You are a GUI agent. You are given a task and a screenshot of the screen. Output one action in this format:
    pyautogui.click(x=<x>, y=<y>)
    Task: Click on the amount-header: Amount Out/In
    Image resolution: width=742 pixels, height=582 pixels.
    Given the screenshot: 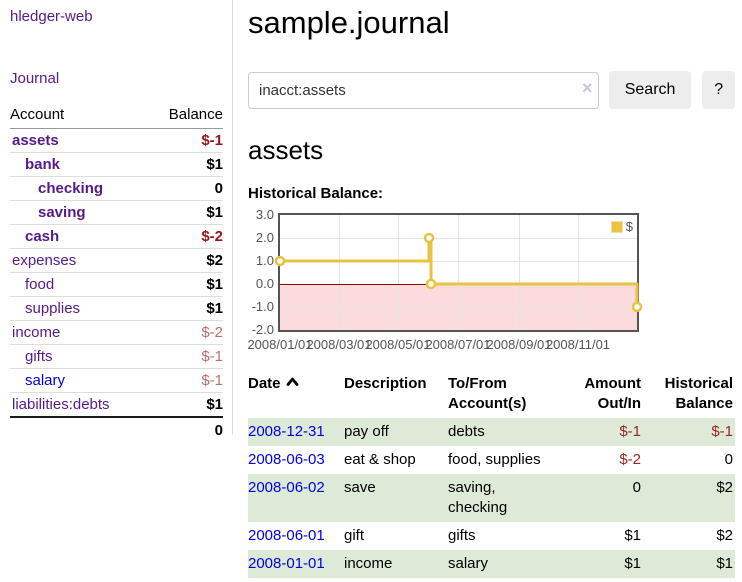 What is the action you would take?
    pyautogui.click(x=612, y=393)
    